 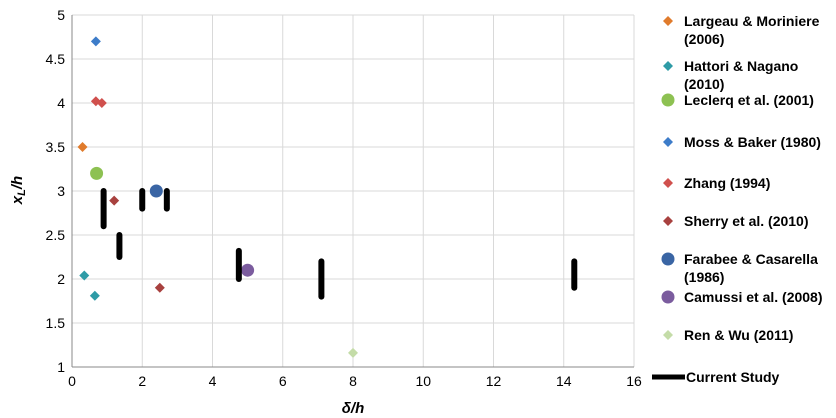 I want to click on x-tick-label: 14, so click(x=564, y=381).